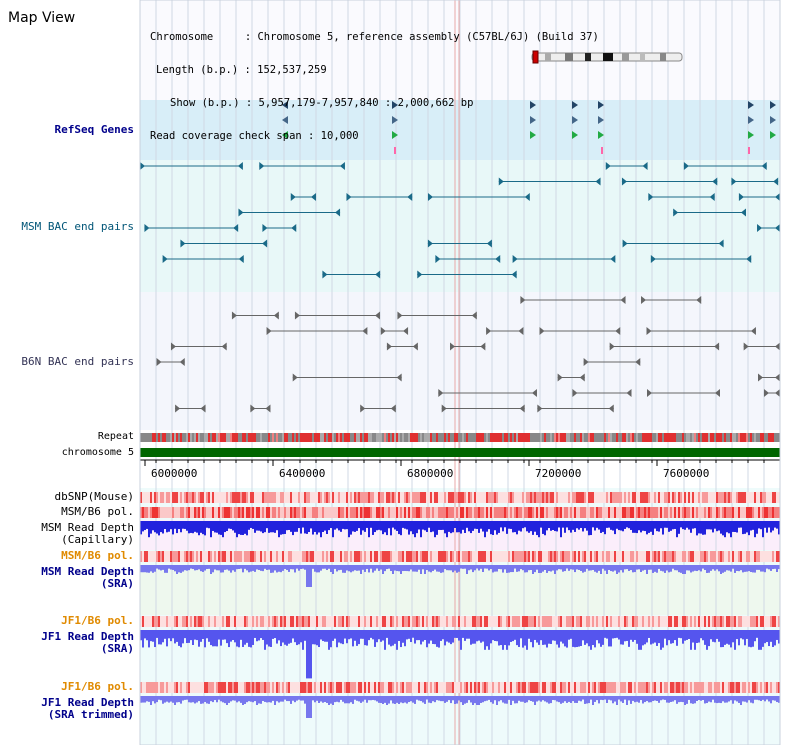 The width and height of the screenshot is (800, 745). I want to click on track-label-b6n-bac: B6N BAC end pairs, so click(77, 361).